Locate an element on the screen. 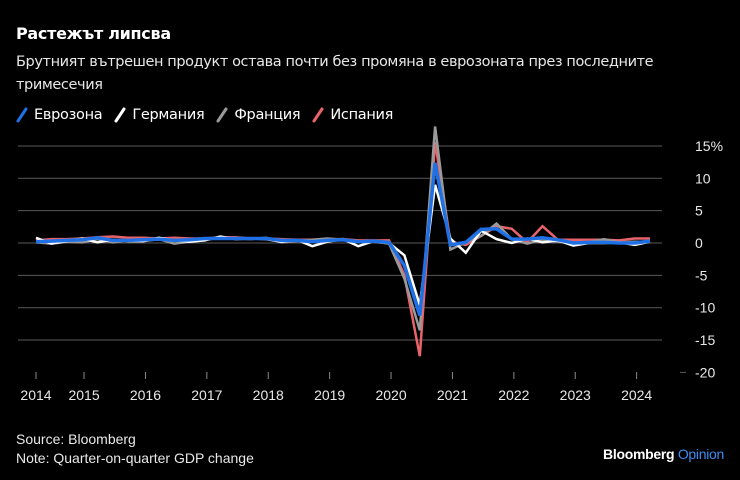 The image size is (740, 480). x-tick-label: 2022 is located at coordinates (513, 395).